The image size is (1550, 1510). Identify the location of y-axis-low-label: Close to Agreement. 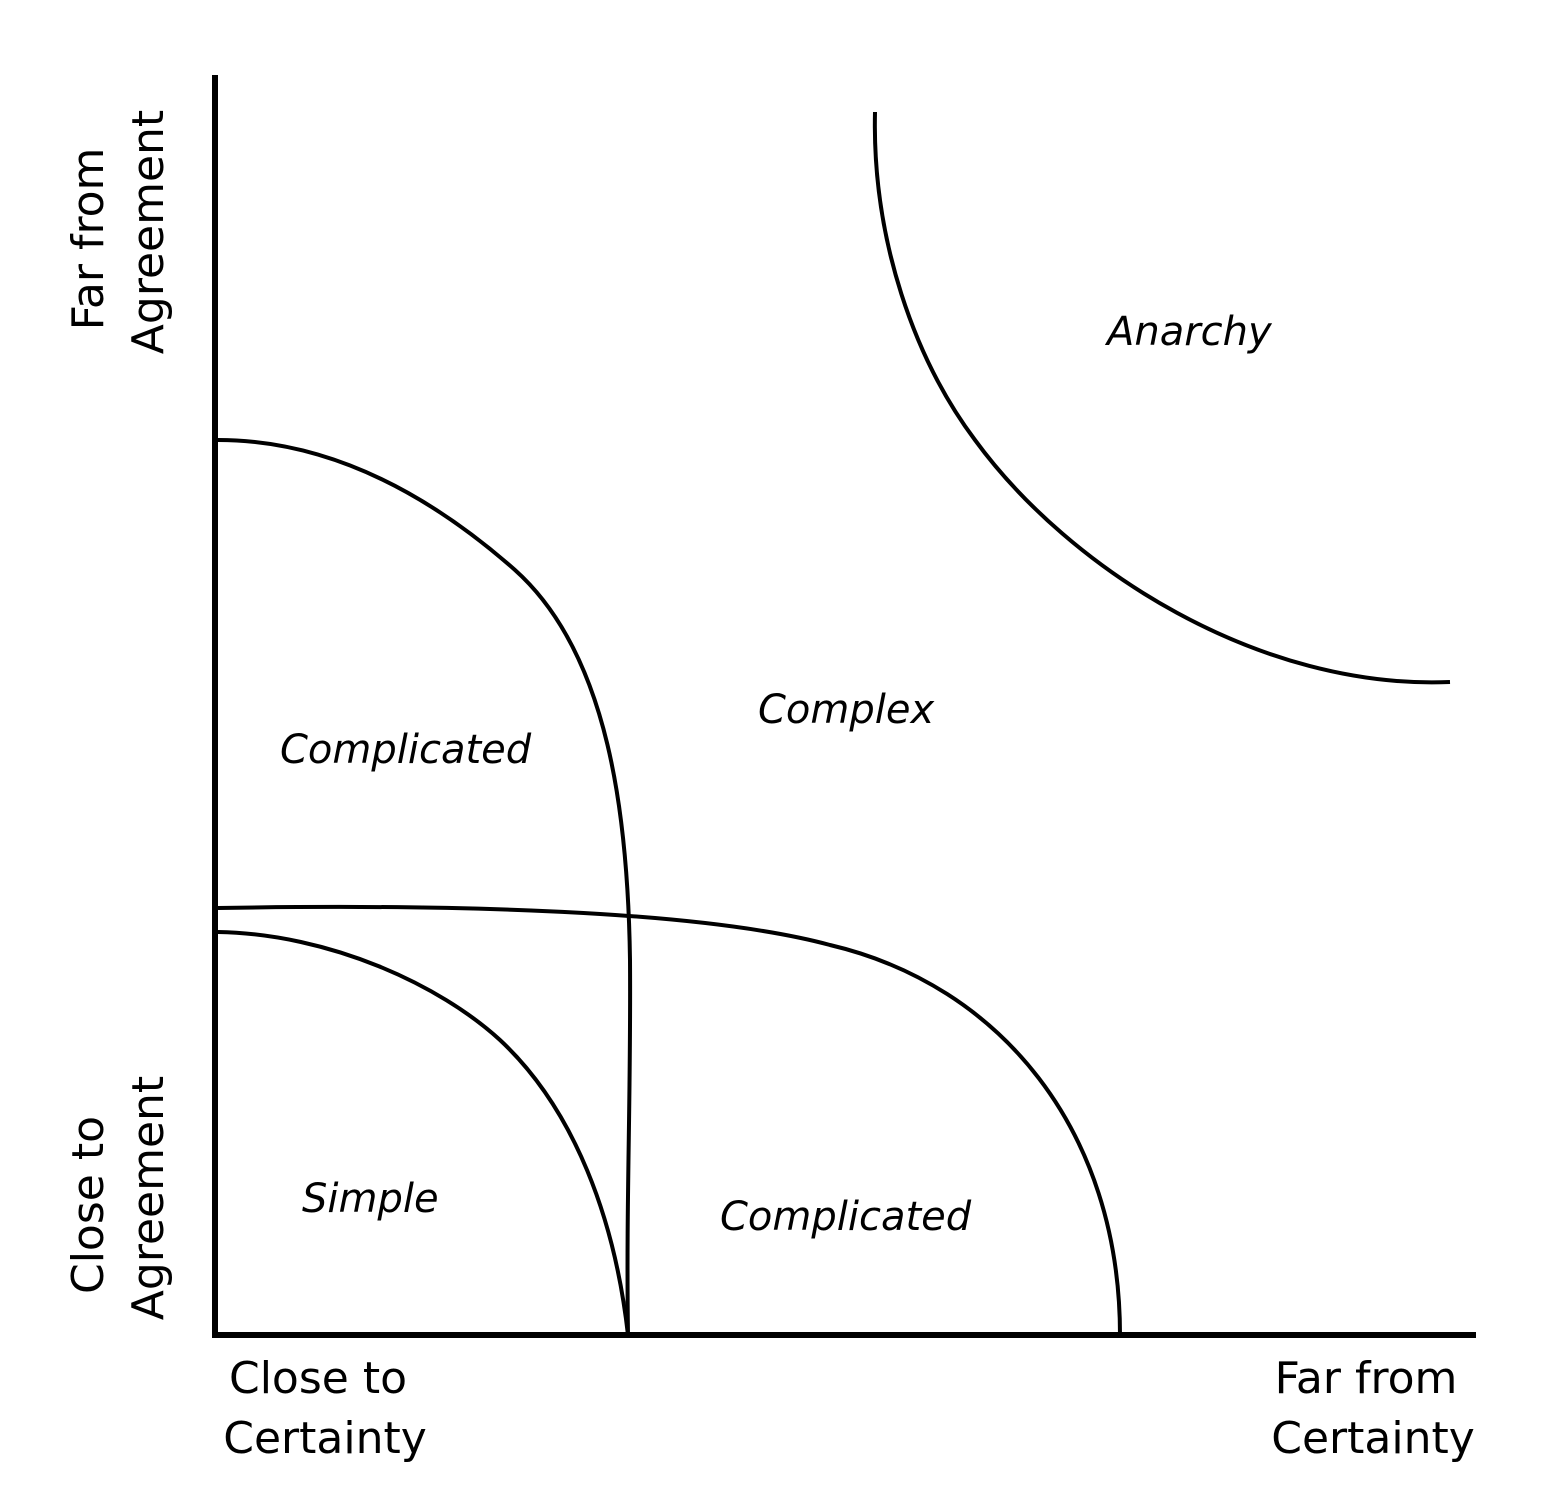
(118, 1198).